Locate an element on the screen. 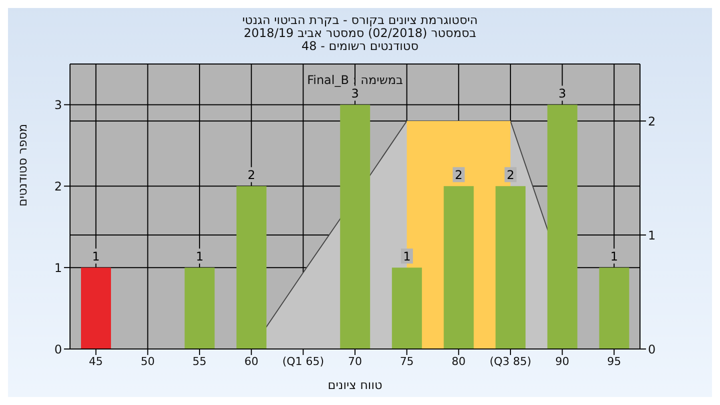  y-tick-label: 0 is located at coordinates (58, 349).